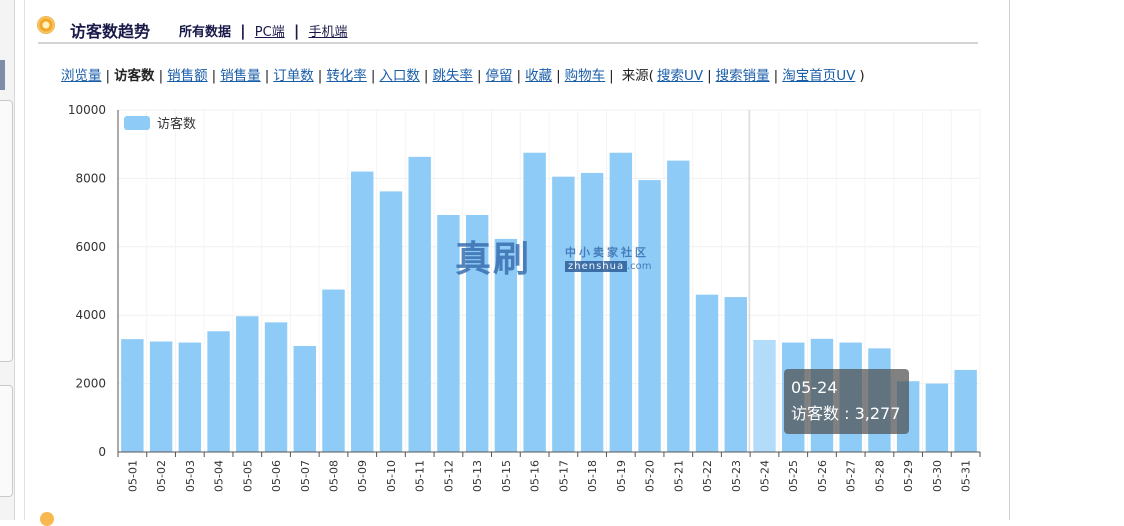 The image size is (1124, 526). I want to click on x-tick-label: 05-27, so click(851, 476).